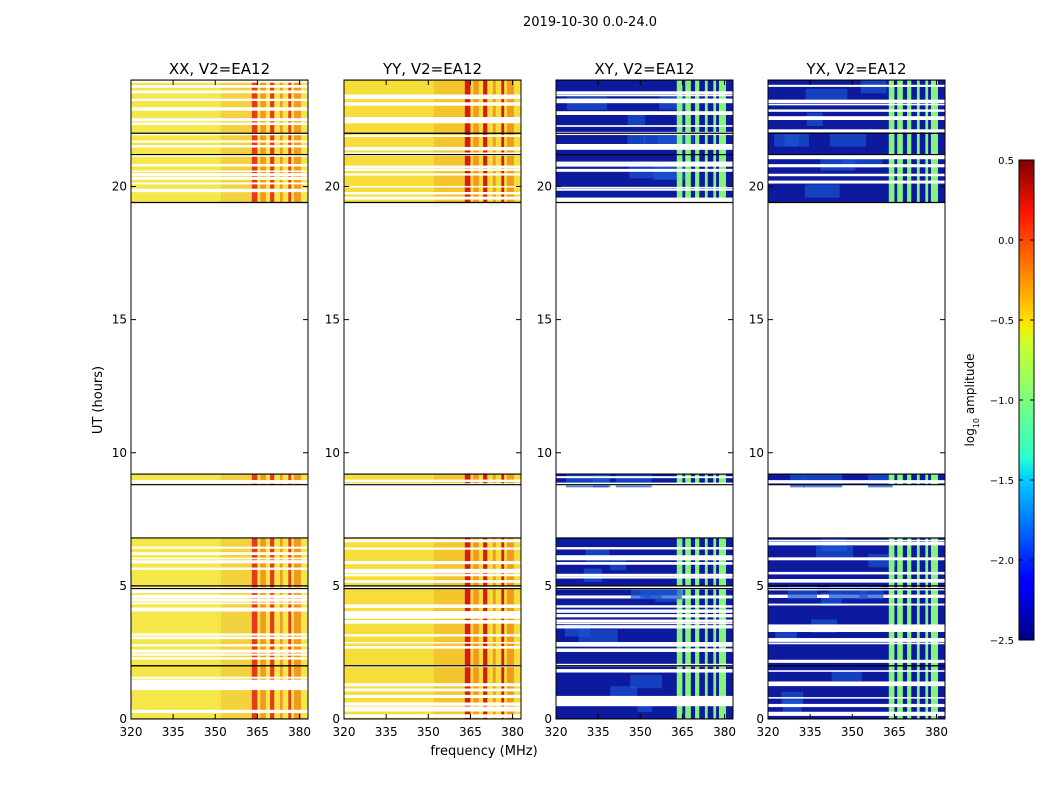  Describe the element at coordinates (590, 22) in the screenshot. I see `figure-suptitle: 2019-10-30 0.0-24.0` at that location.